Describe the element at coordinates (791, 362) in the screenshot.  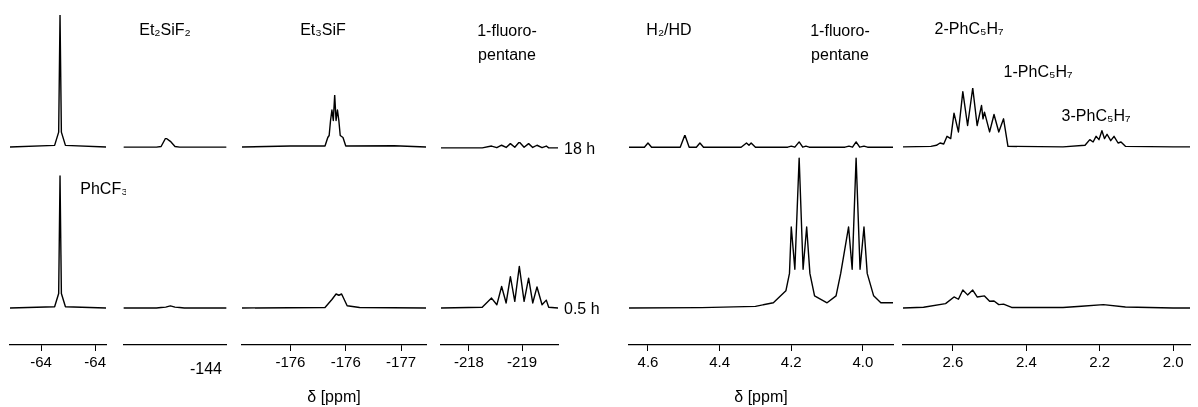
I see `x-tick-label: 4.2` at that location.